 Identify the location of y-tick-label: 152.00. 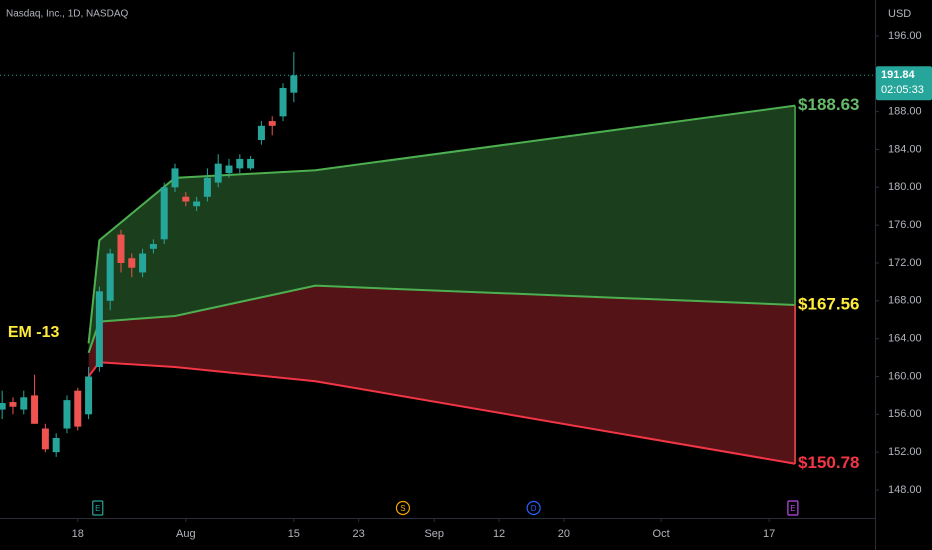
(905, 452).